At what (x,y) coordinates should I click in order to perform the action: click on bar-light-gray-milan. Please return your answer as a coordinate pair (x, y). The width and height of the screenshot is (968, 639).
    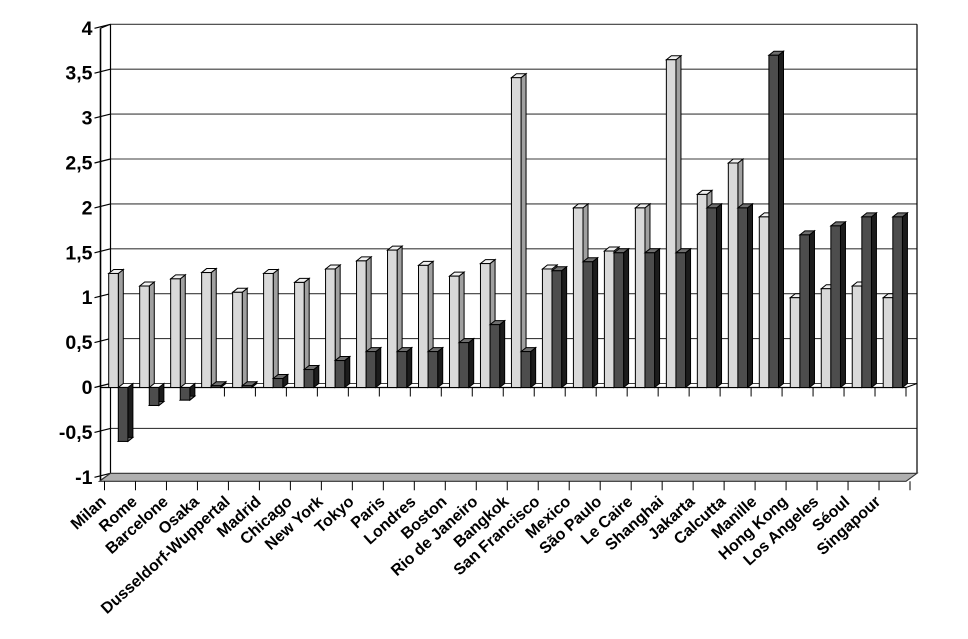
    Looking at the image, I should click on (116, 328).